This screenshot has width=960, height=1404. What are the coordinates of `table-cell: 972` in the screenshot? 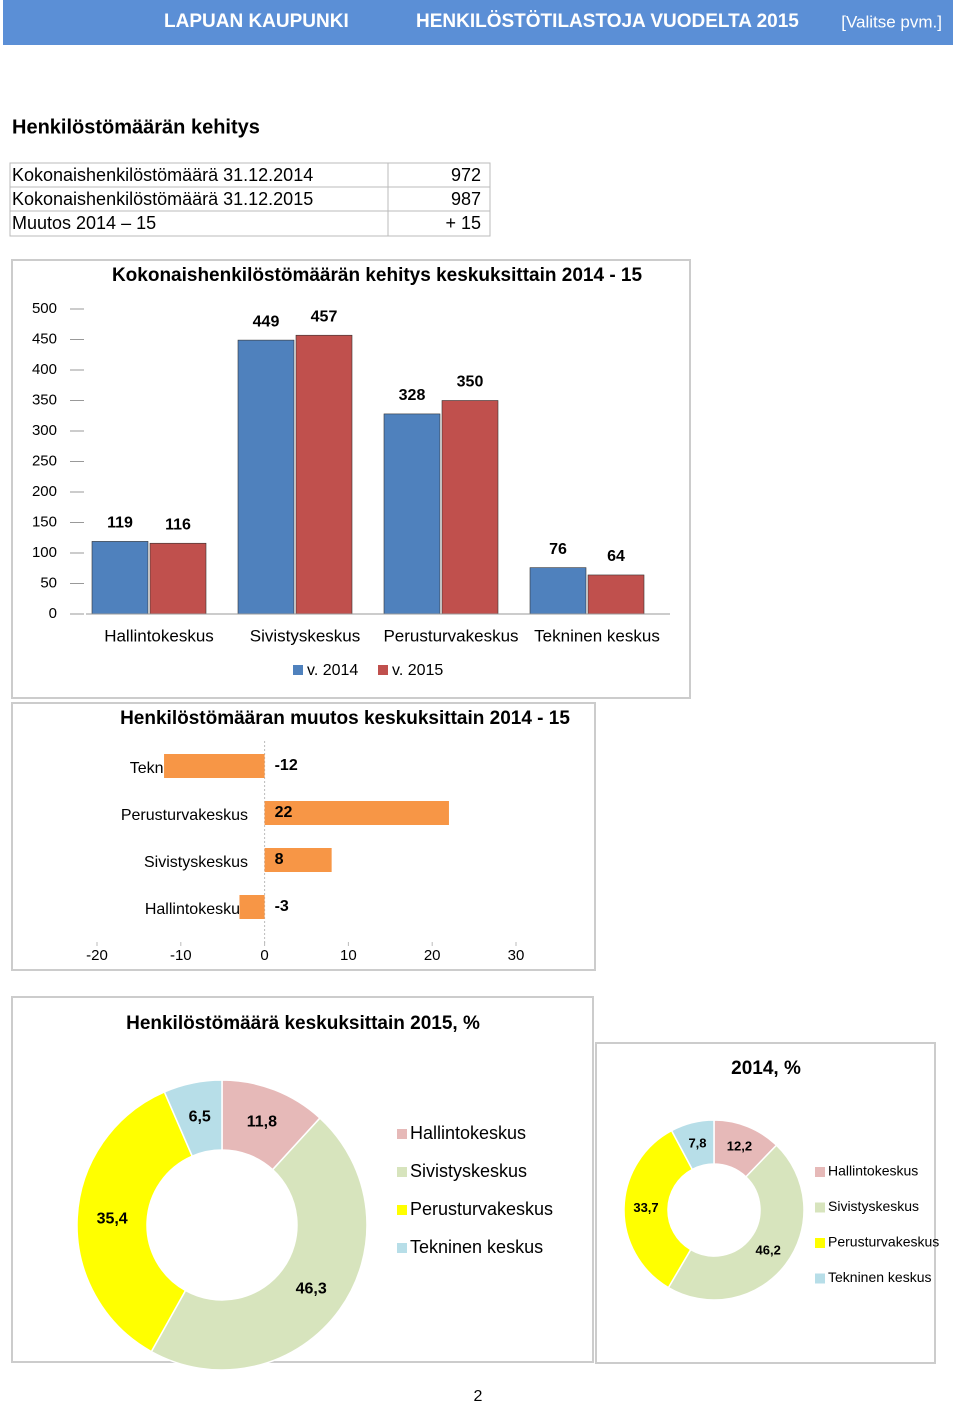 It's located at (466, 175).